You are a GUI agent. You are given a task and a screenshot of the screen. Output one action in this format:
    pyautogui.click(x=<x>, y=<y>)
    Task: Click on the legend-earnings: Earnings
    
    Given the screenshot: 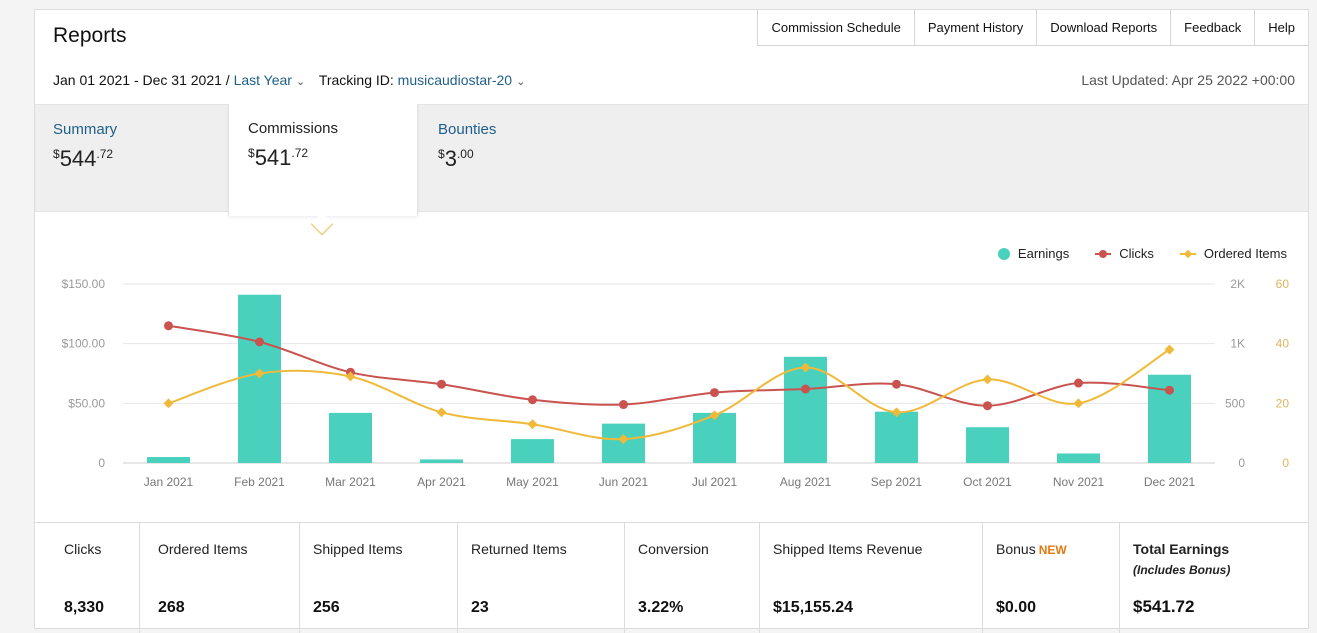 What is the action you would take?
    pyautogui.click(x=1033, y=253)
    